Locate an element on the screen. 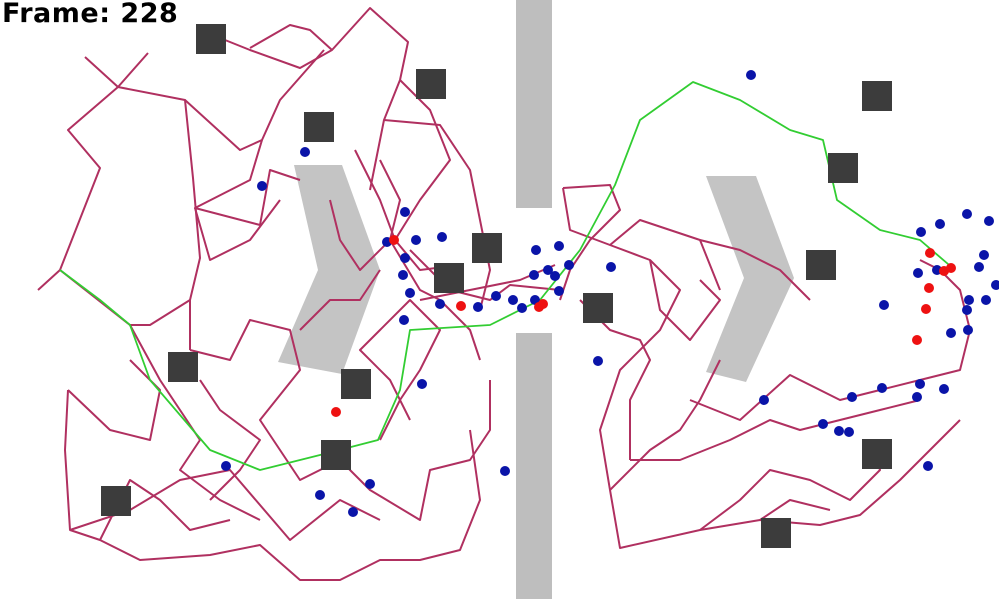  wall-bottom is located at coordinates (534, 466).